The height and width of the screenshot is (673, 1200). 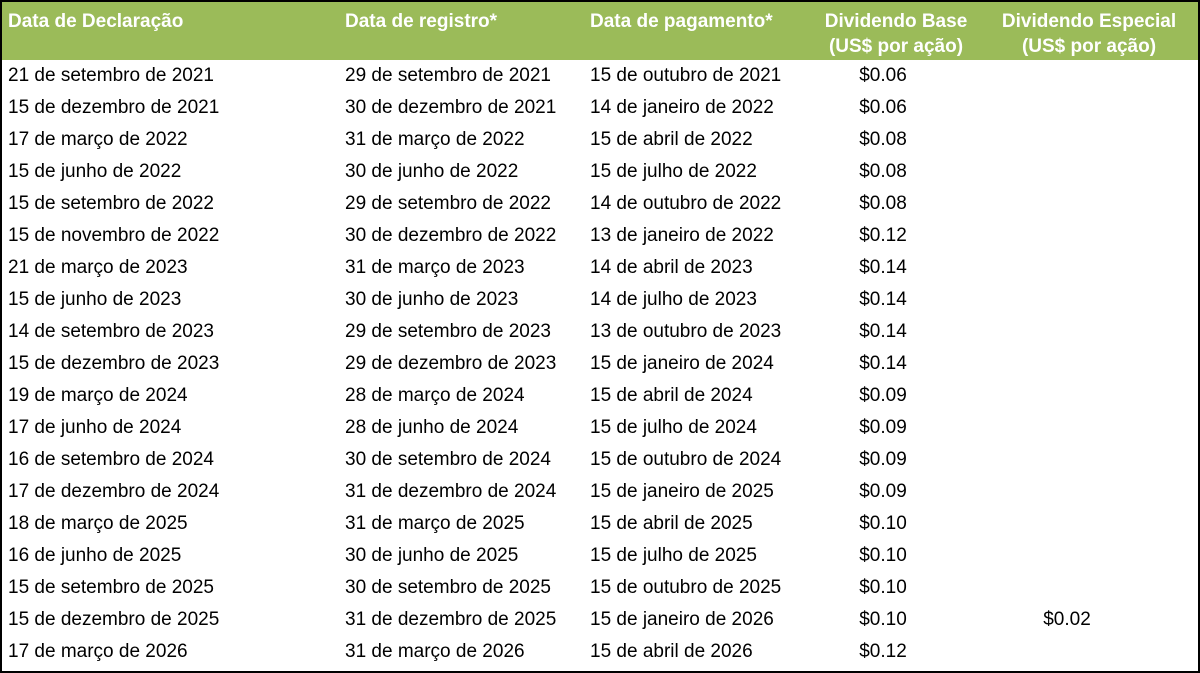 What do you see at coordinates (682, 619) in the screenshot?
I see `table-cell: 15 de janeiro de 2026` at bounding box center [682, 619].